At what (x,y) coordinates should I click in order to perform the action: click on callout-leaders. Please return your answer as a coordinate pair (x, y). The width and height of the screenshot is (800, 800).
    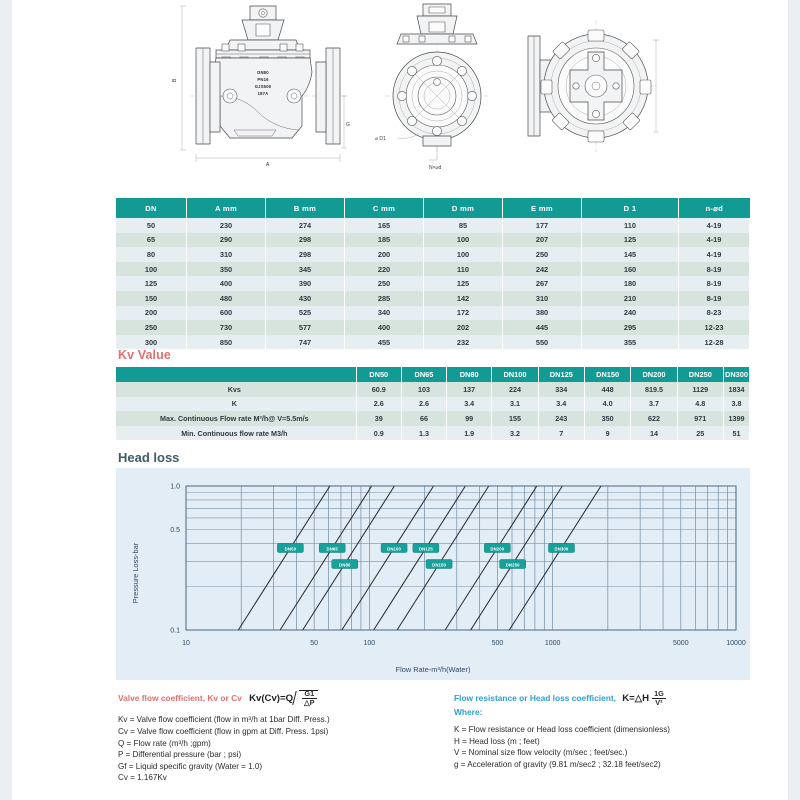
    Looking at the image, I should click on (417, 146).